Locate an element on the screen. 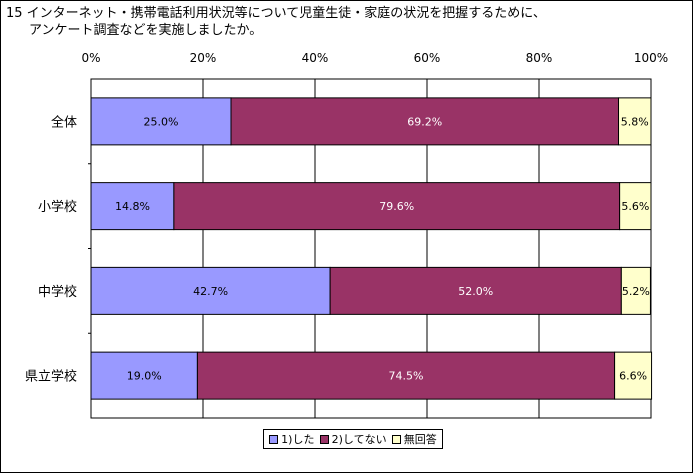 Image resolution: width=693 pixels, height=473 pixels. legend-swatch-did is located at coordinates (274, 439).